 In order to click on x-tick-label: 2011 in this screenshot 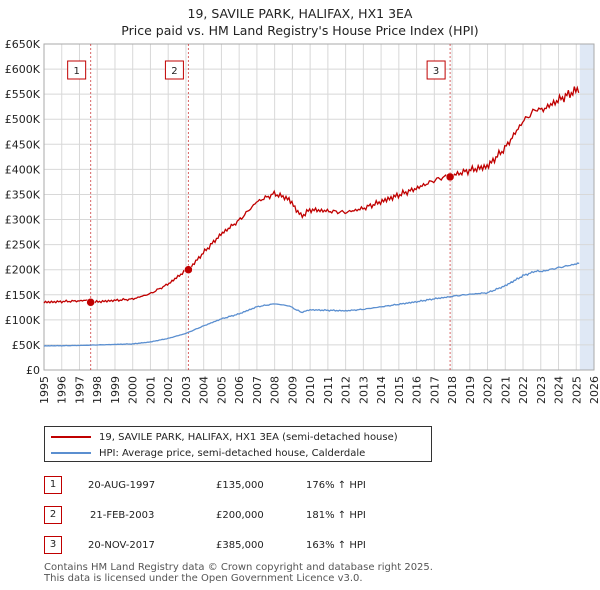, I will do `click(328, 390)`.